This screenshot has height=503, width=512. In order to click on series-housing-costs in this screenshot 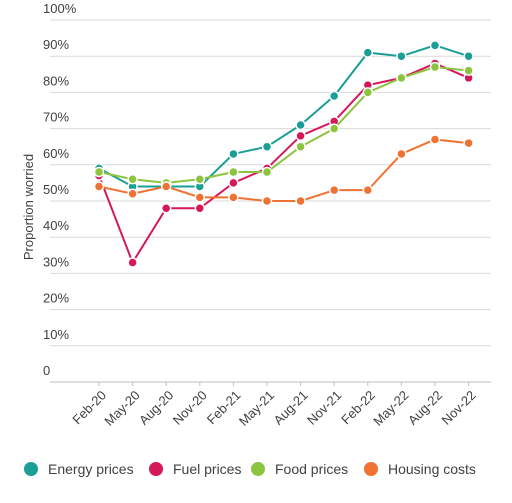, I will do `click(283, 170)`.